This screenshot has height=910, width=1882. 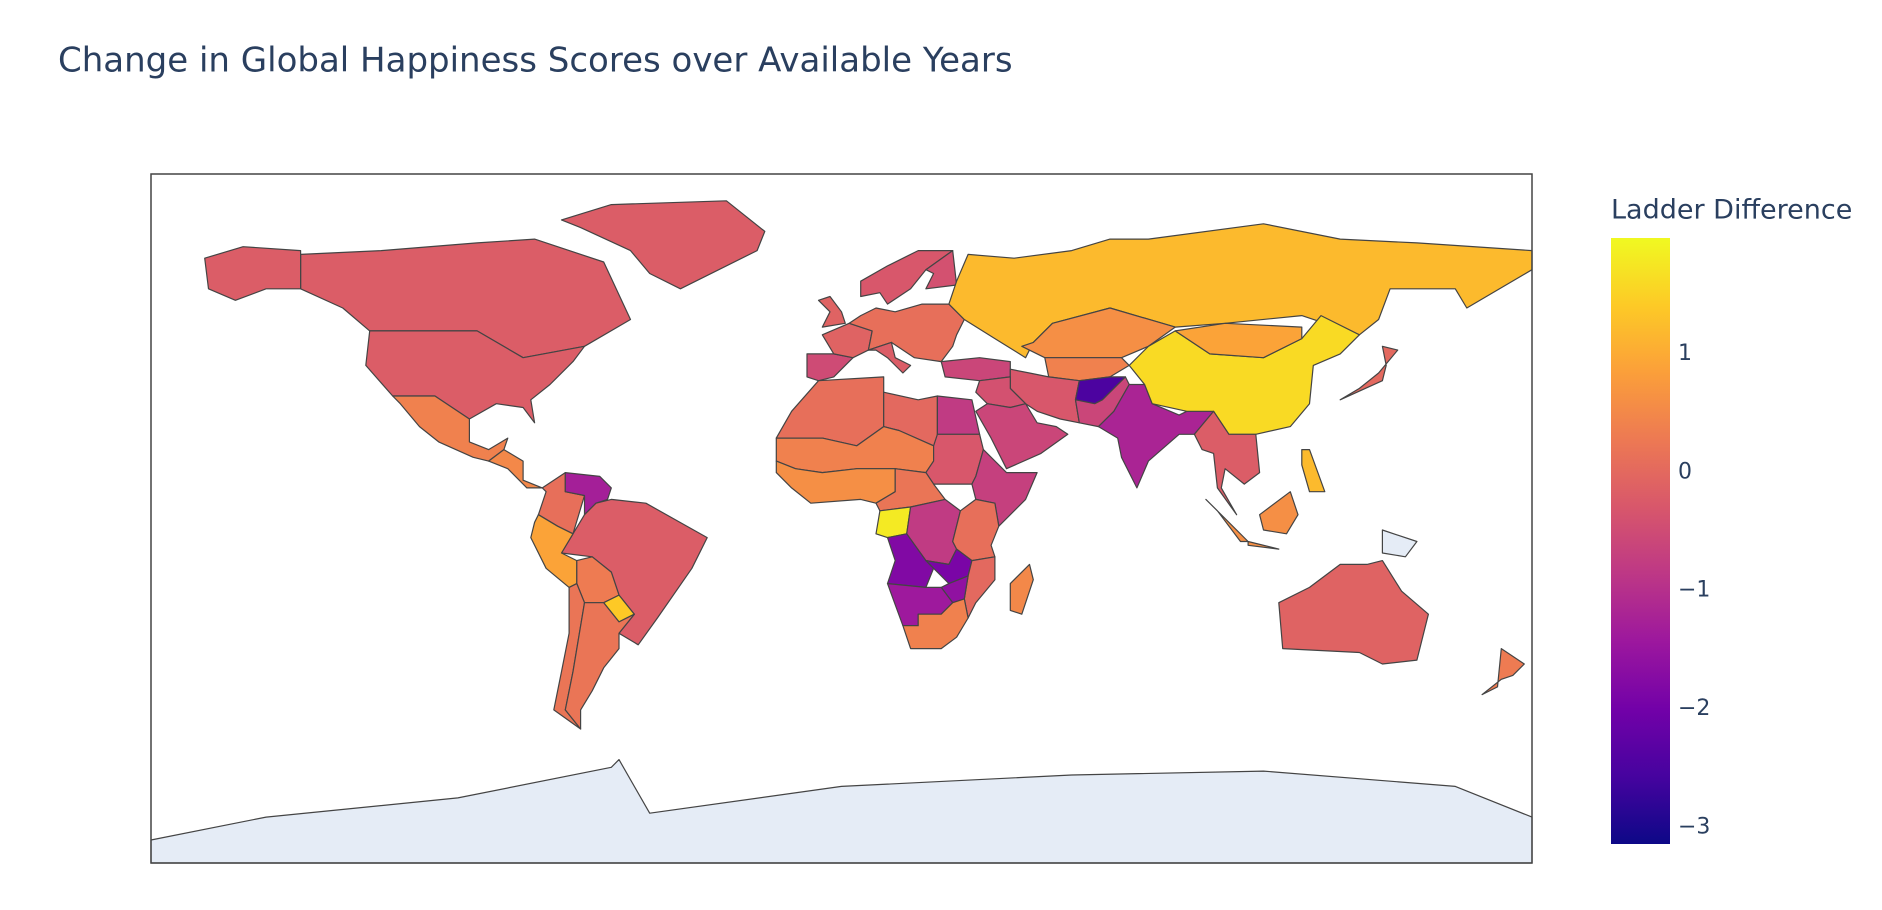 I want to click on colorbar-tick-label: 0, so click(x=1685, y=471).